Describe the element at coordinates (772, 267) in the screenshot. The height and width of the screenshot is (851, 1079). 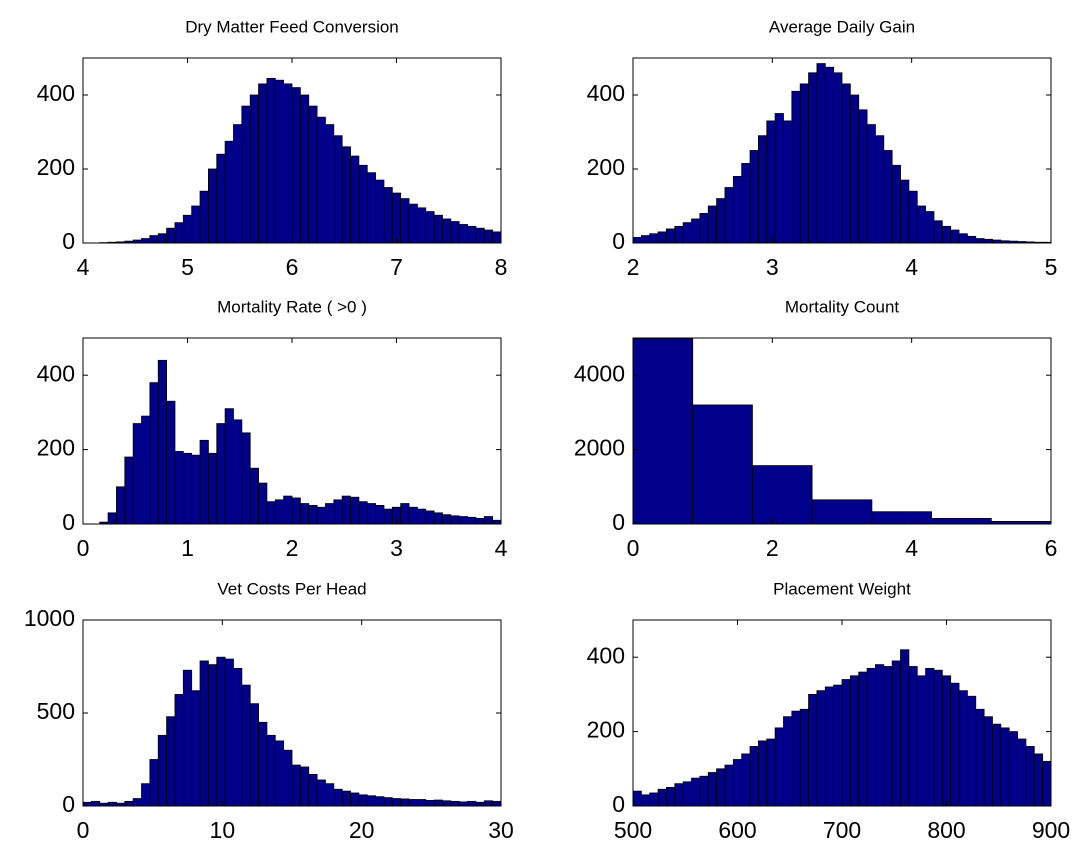
I see `x-tick-label: 3` at that location.